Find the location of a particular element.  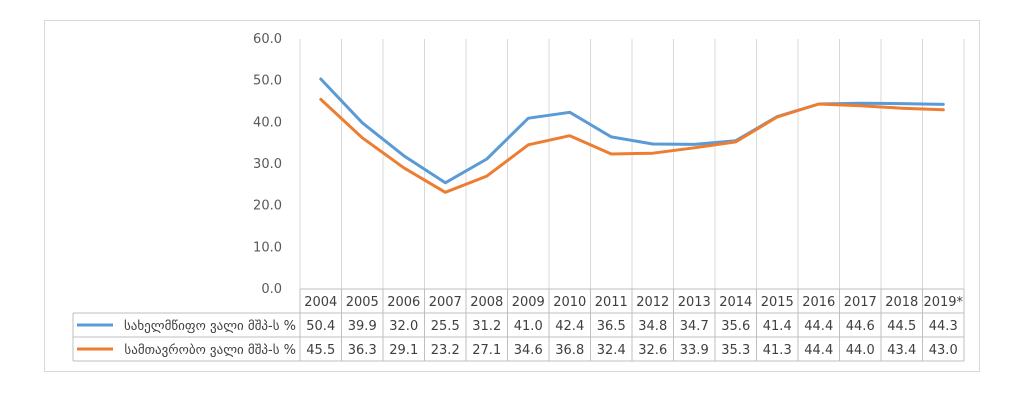

y-tick-label: 0.0 is located at coordinates (271, 289).